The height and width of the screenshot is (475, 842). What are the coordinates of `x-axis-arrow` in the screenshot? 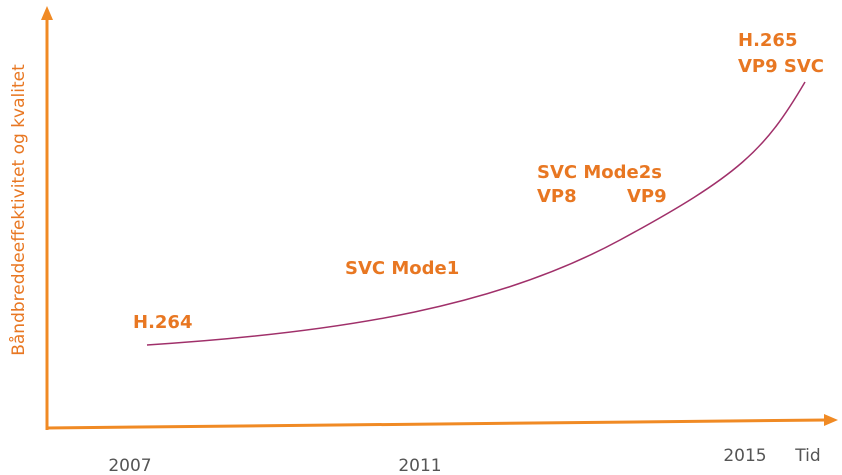 It's located at (831, 420).